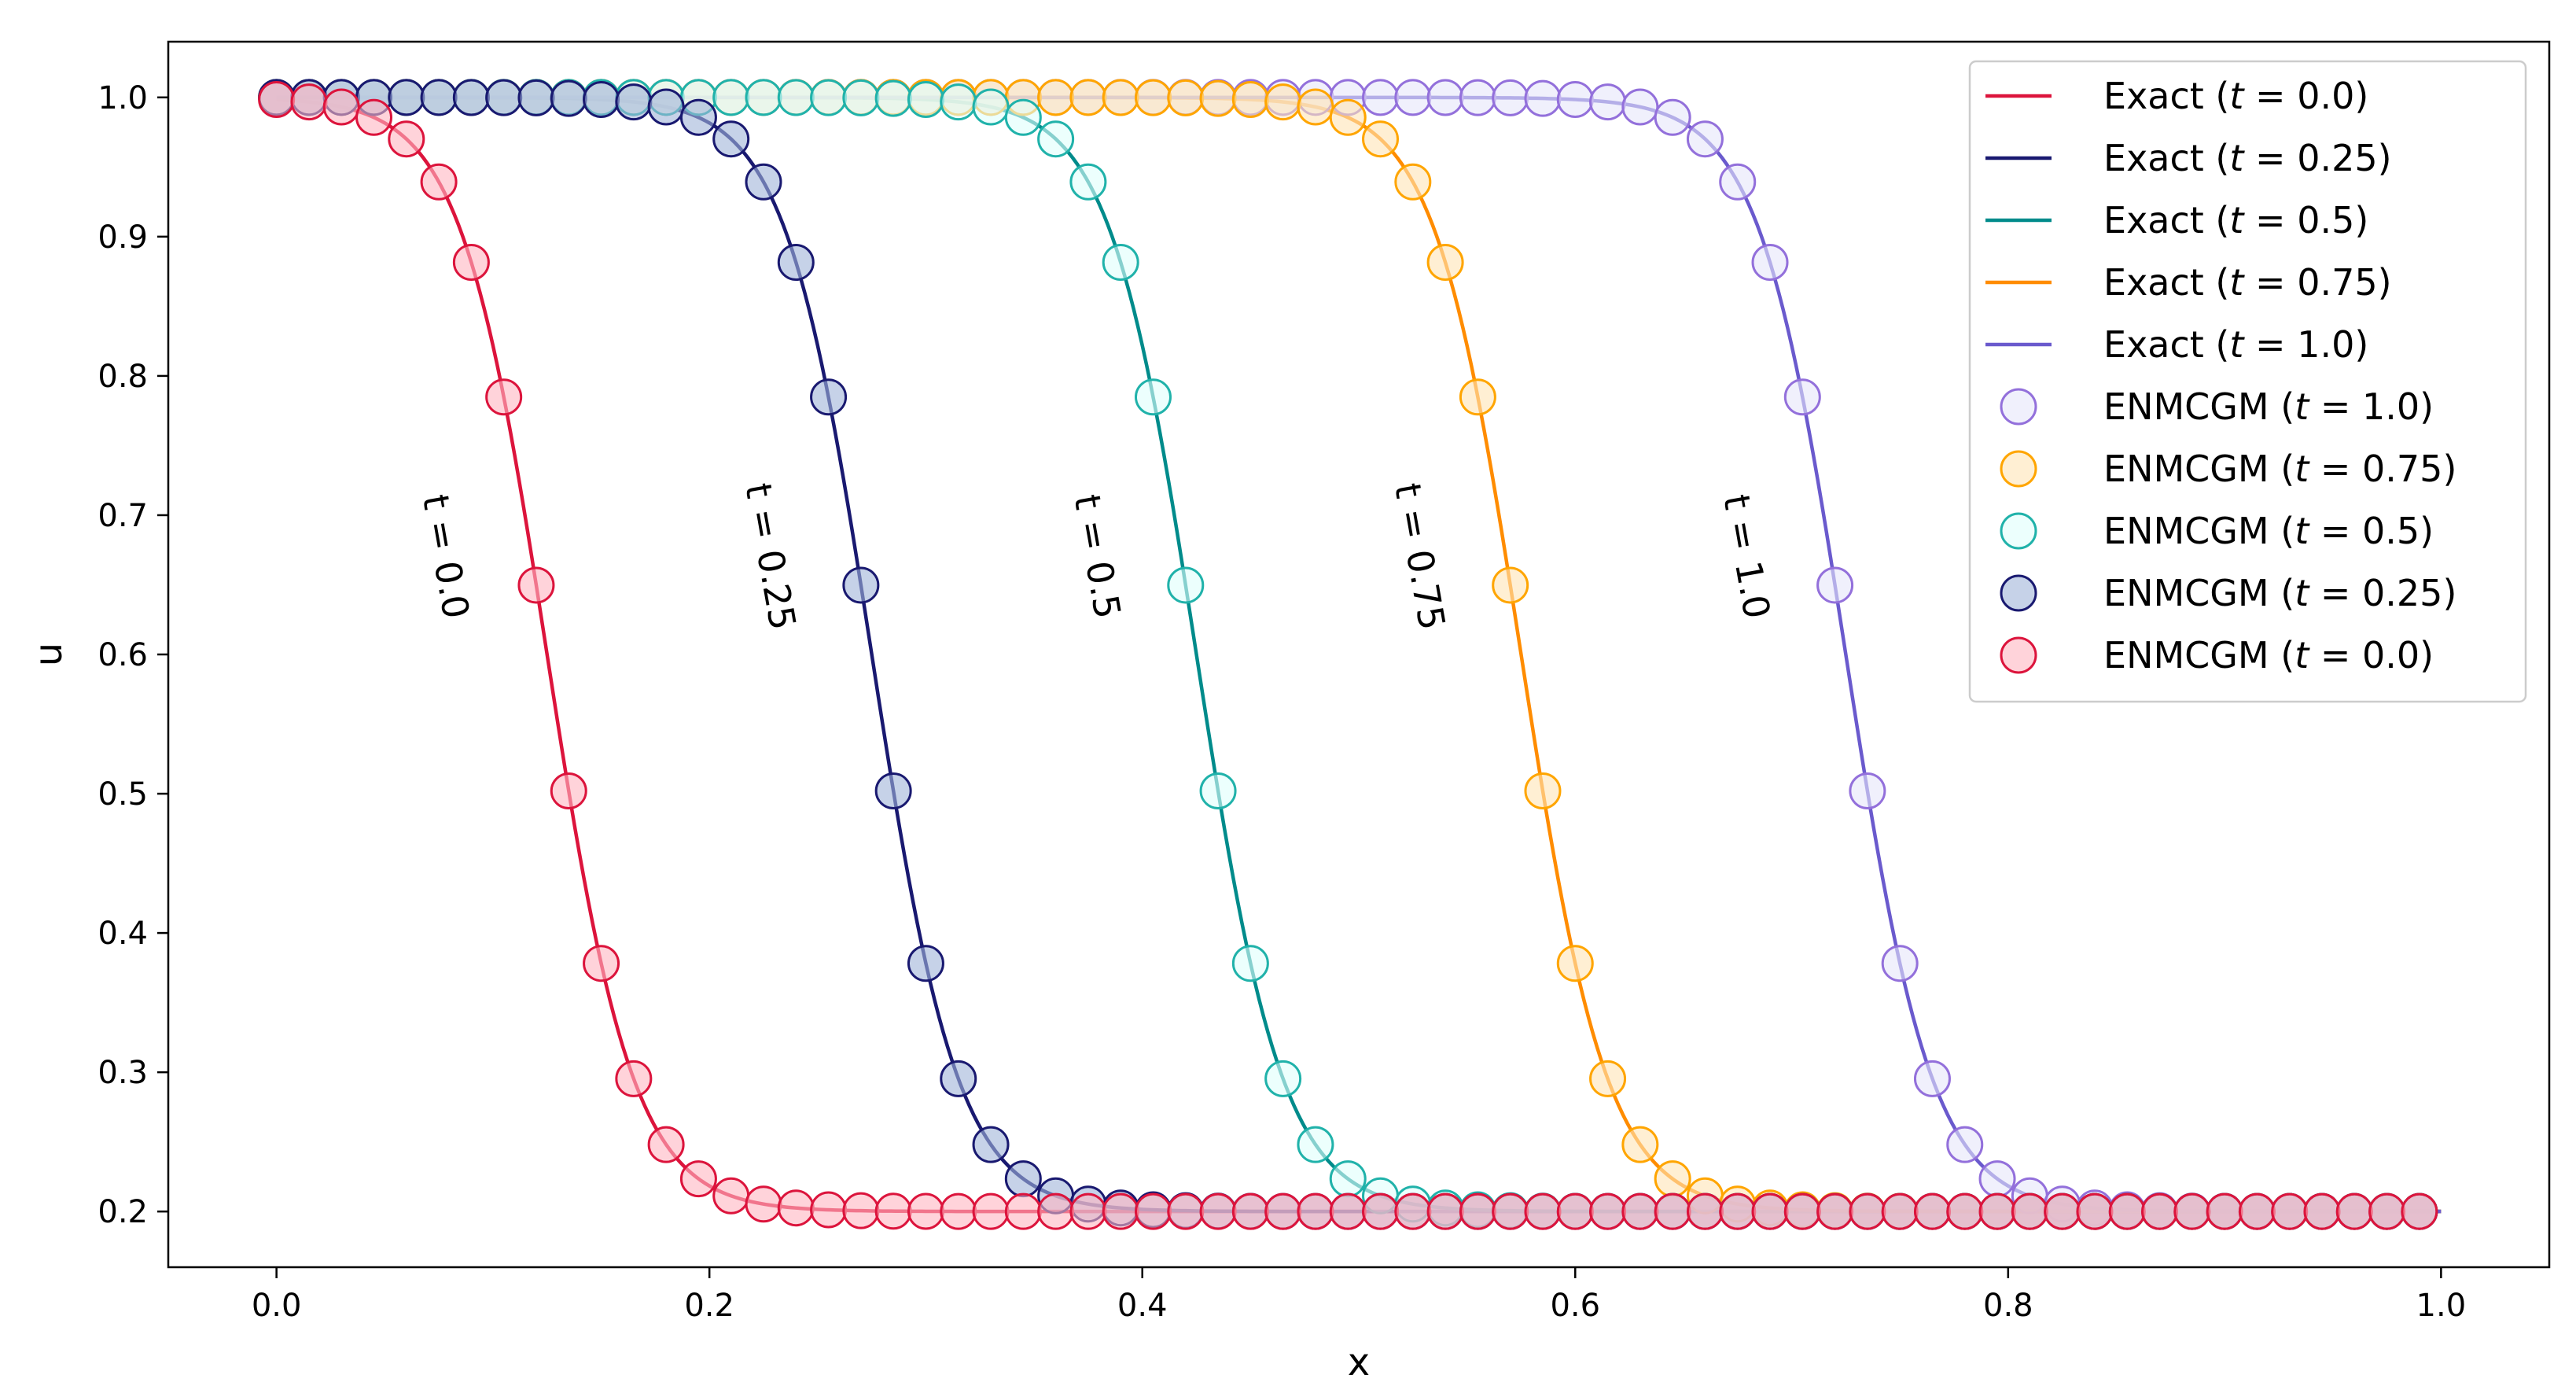  What do you see at coordinates (709, 1306) in the screenshot?
I see `x-tick-label: 0.2` at bounding box center [709, 1306].